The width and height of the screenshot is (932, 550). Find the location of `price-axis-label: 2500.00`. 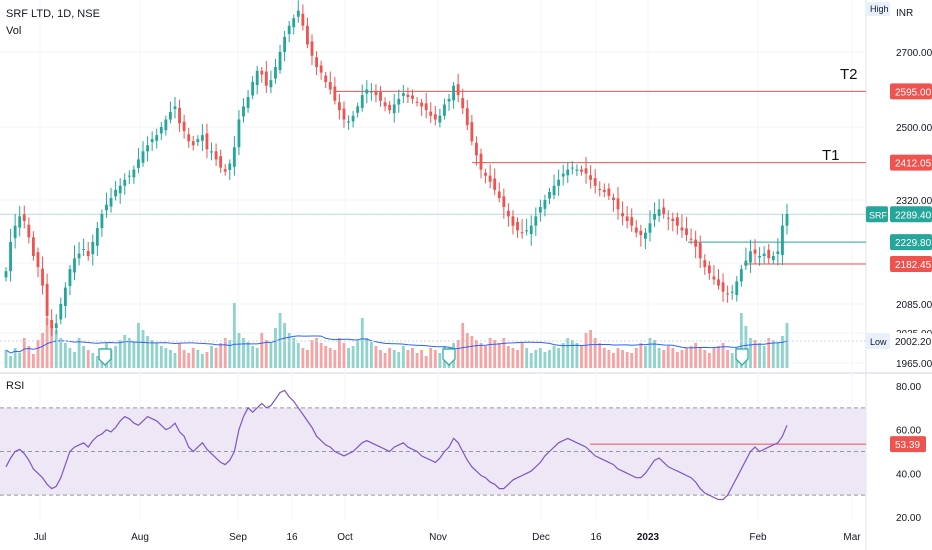

price-axis-label: 2500.00 is located at coordinates (914, 128).